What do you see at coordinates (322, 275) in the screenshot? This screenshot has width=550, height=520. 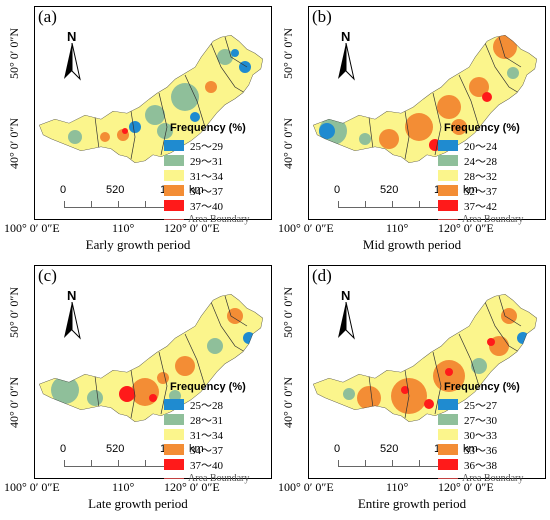 I see `panel-label: (d)` at bounding box center [322, 275].